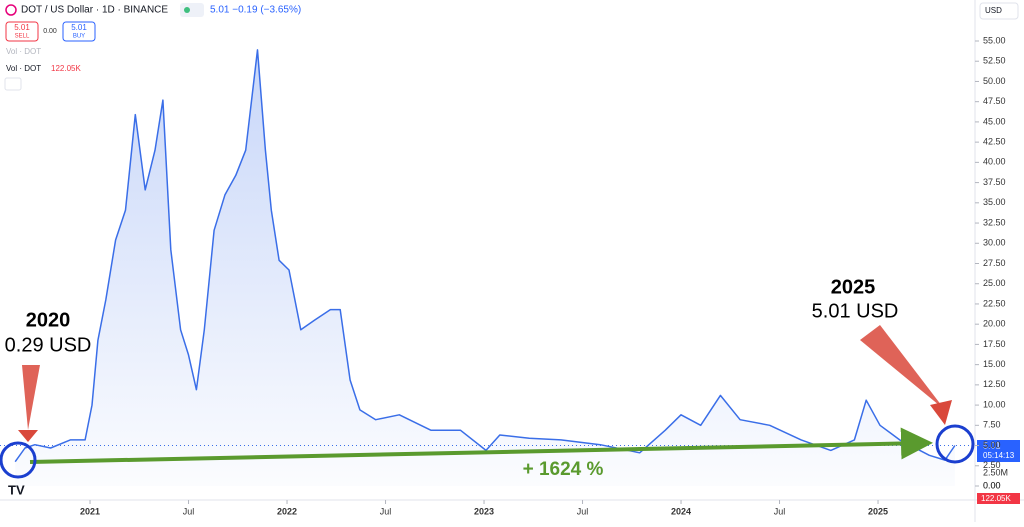 The width and height of the screenshot is (1024, 527). Describe the element at coordinates (94, 10) in the screenshot. I see `symbol-title: DOT / US Dollar · 1D · BINANCE` at that location.